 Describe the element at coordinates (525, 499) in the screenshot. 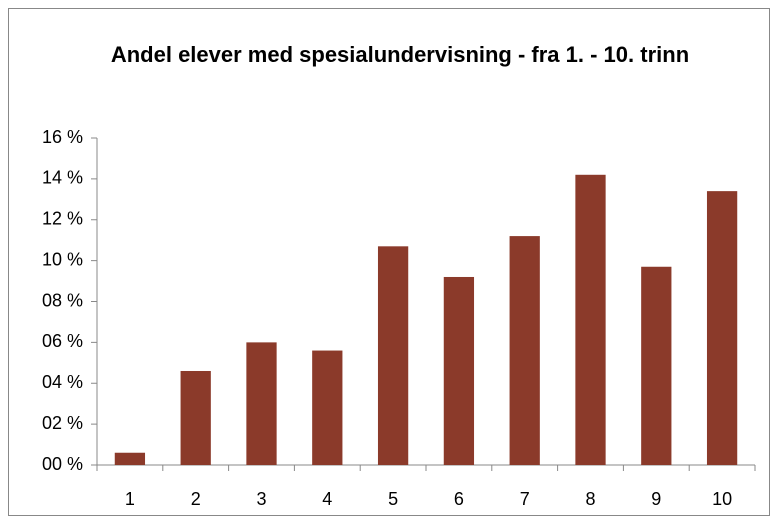

I see `x-tick-label: 7` at that location.